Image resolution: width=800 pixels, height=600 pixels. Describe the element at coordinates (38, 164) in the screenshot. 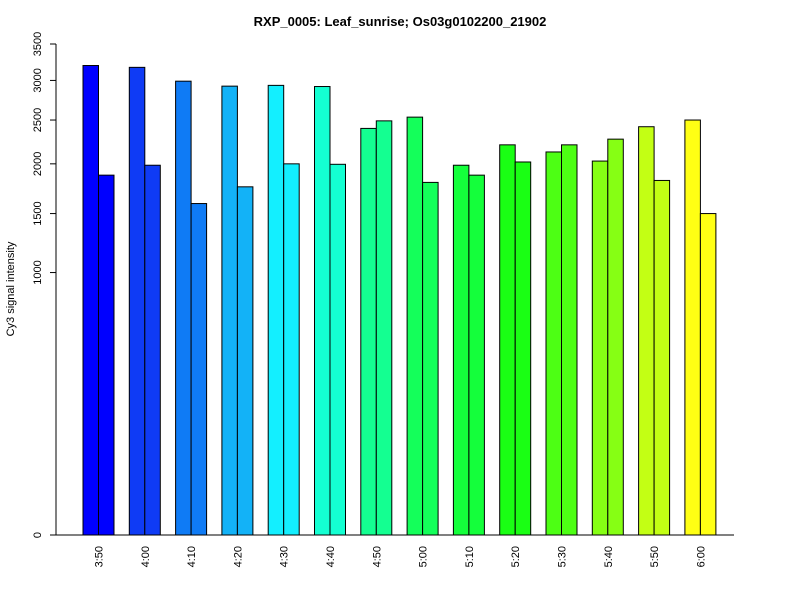

I see `y-tick-label: 2000` at that location.